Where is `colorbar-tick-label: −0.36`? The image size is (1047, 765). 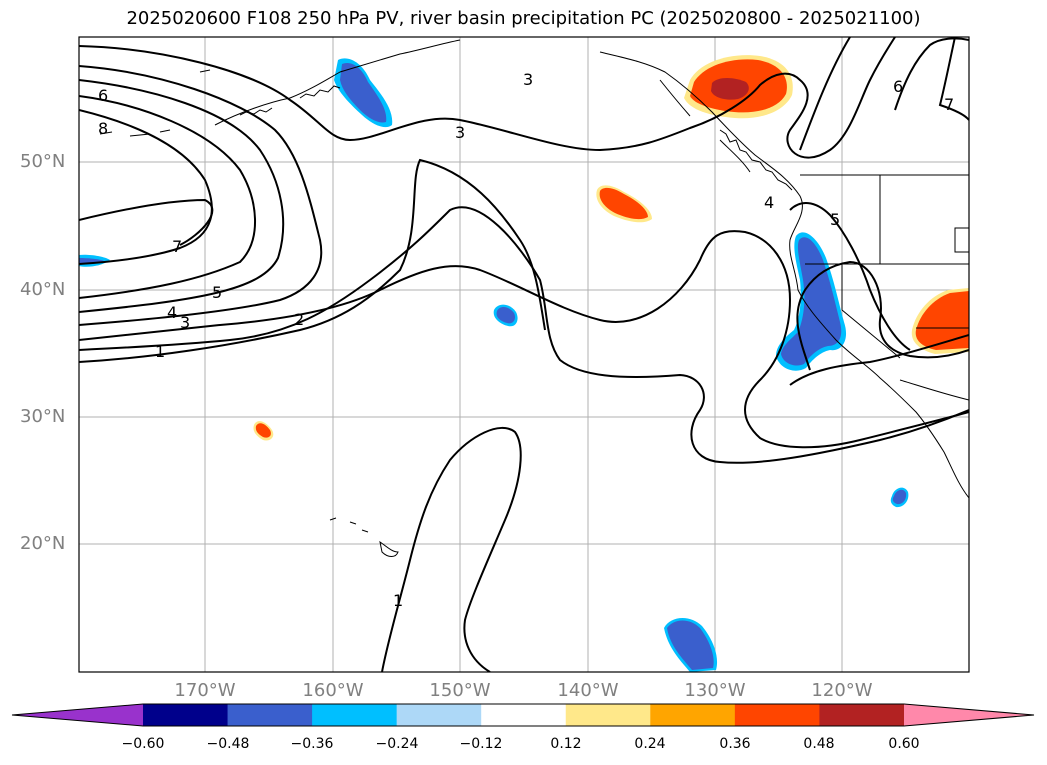
colorbar-tick-label: −0.36 is located at coordinates (312, 744).